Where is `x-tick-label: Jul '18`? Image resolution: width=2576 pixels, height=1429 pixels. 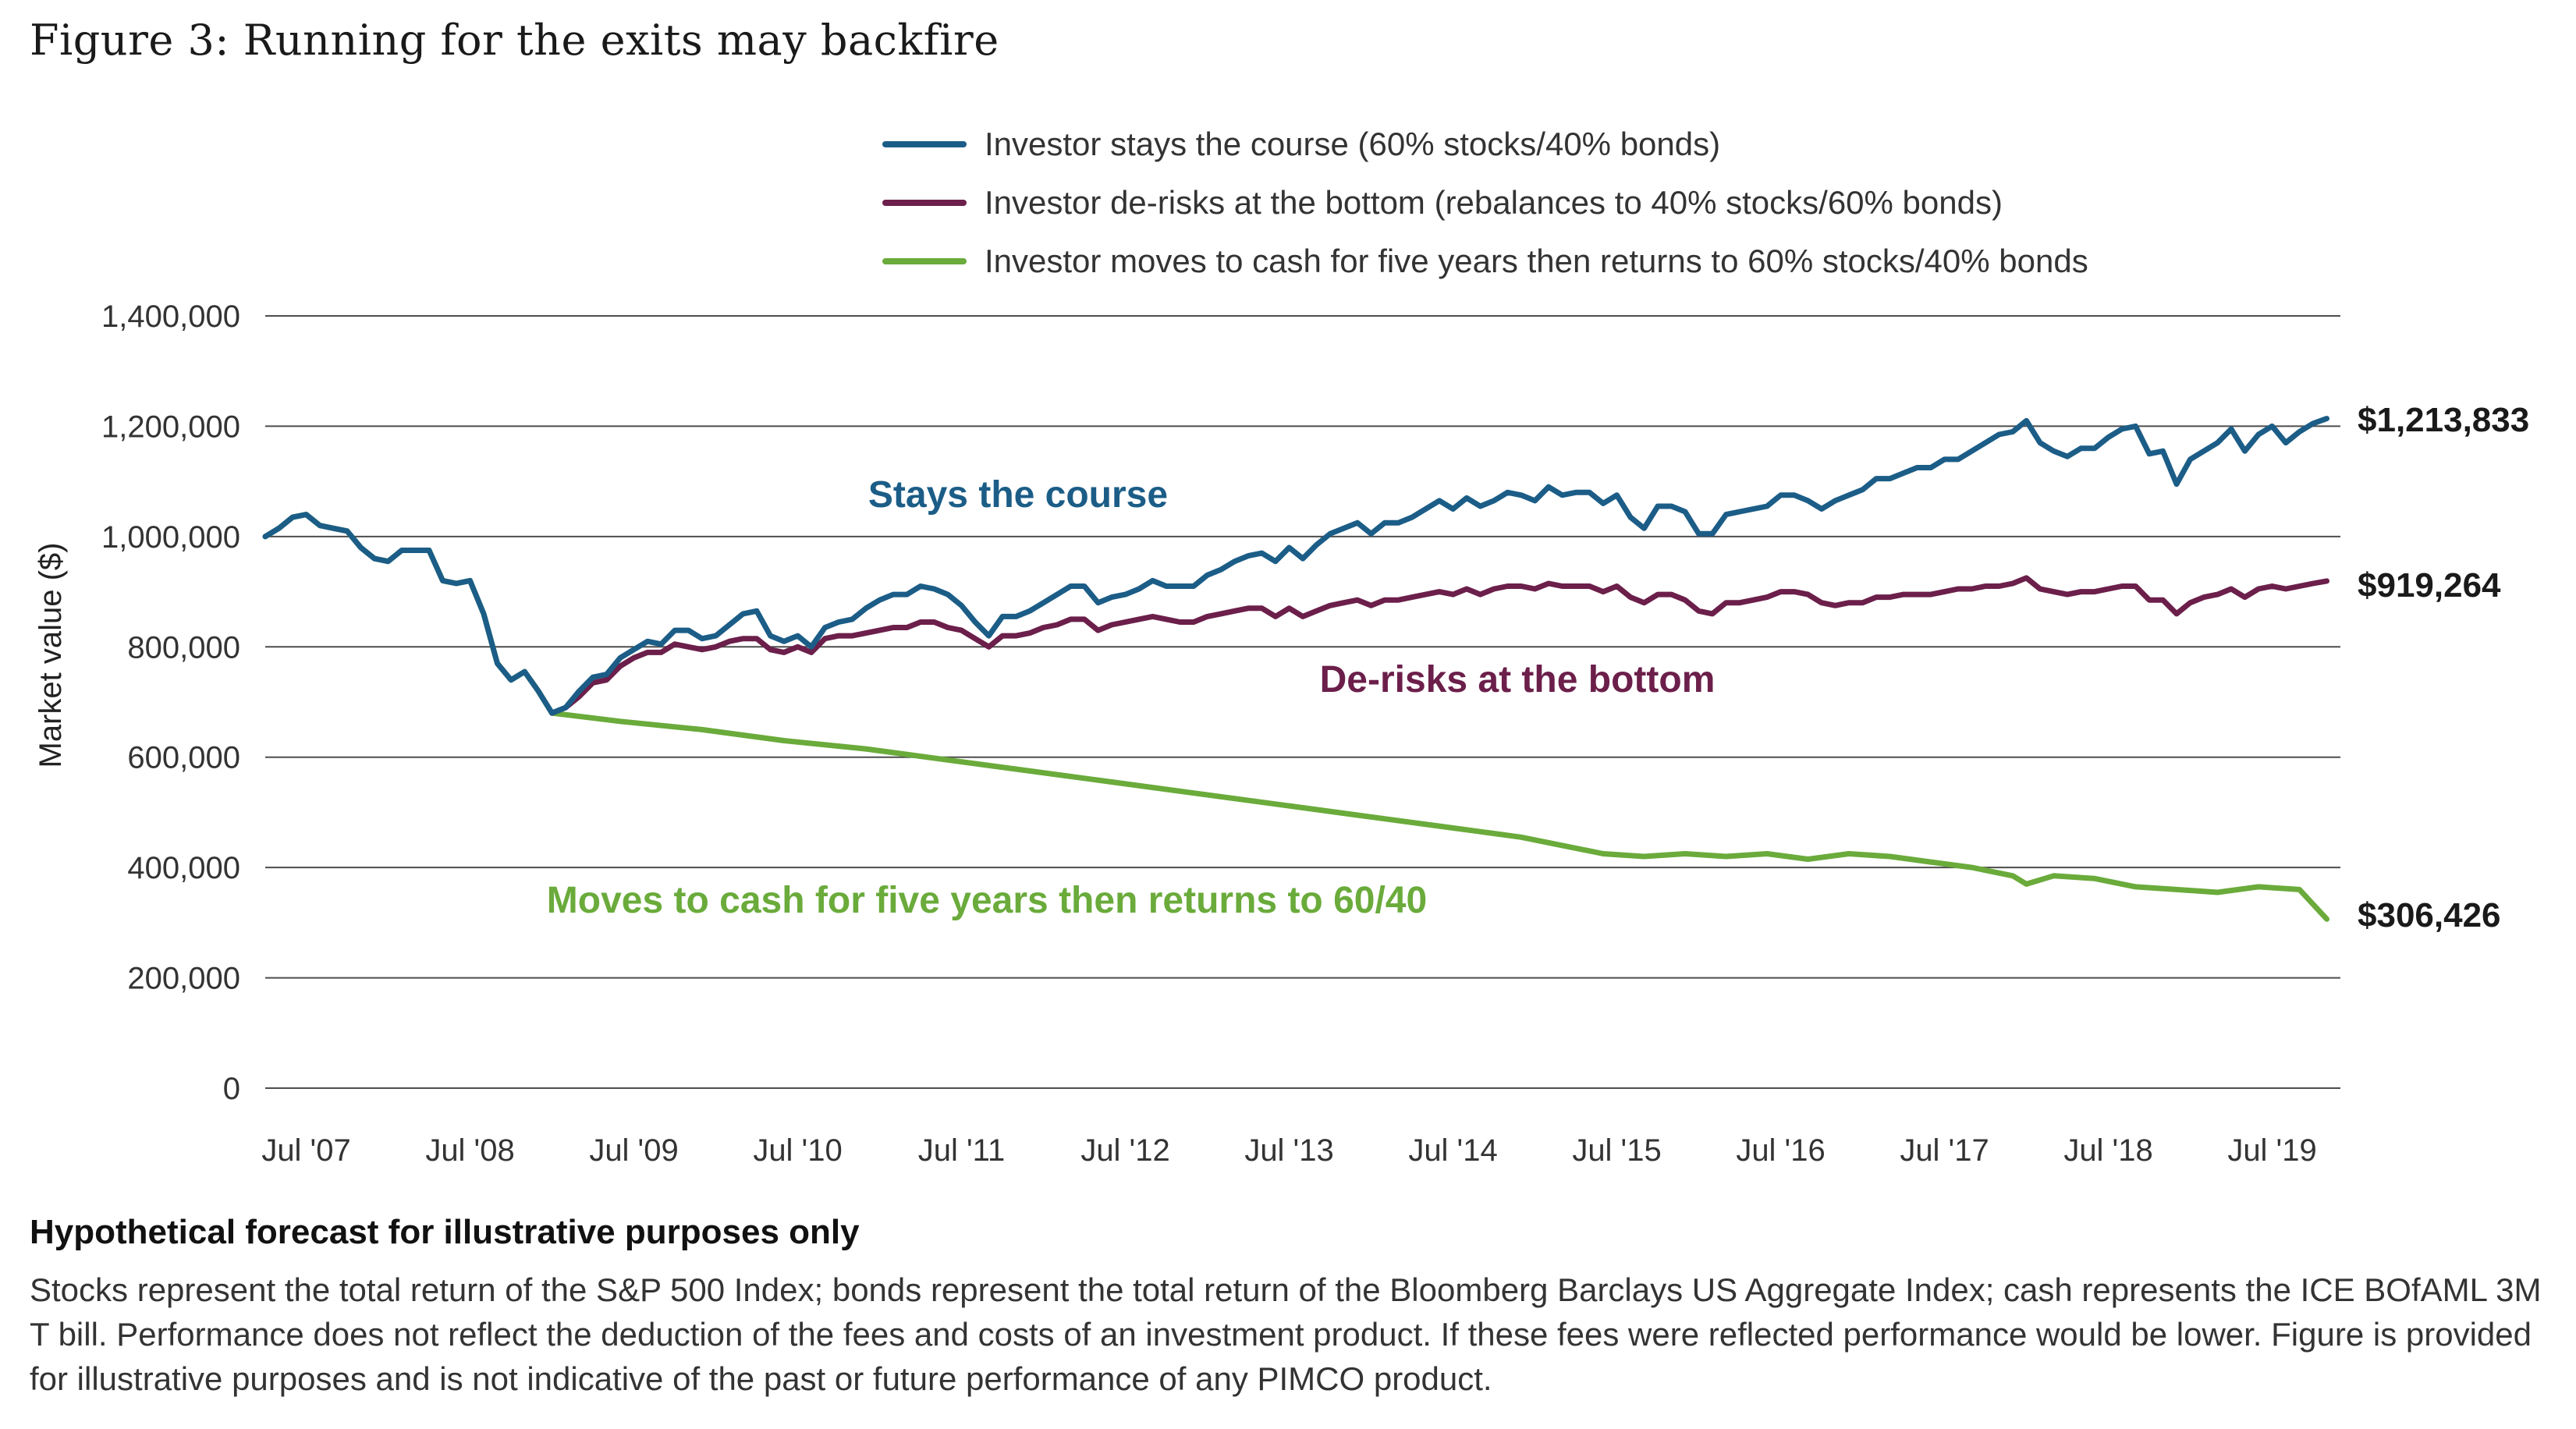
x-tick-label: Jul '18 is located at coordinates (2107, 1150).